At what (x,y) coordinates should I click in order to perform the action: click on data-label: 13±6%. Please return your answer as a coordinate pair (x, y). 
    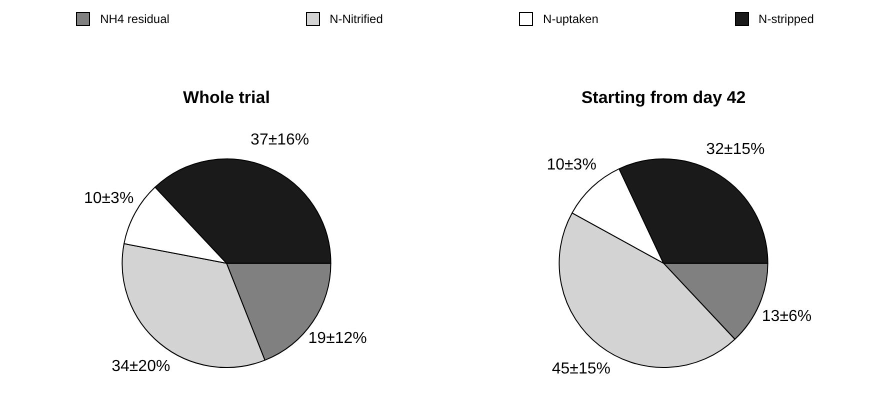
    Looking at the image, I should click on (787, 316).